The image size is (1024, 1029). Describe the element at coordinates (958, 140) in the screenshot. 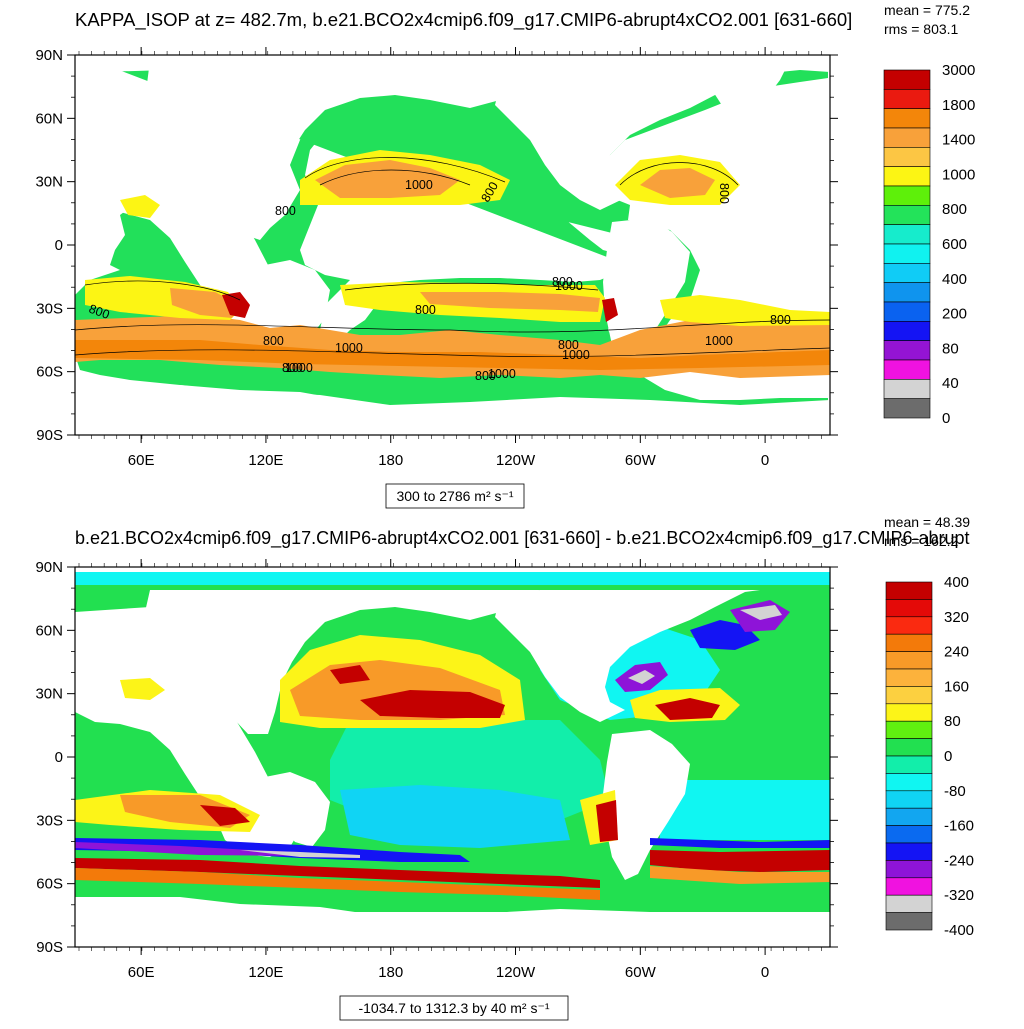

I see `colorbar-label: 1400` at that location.